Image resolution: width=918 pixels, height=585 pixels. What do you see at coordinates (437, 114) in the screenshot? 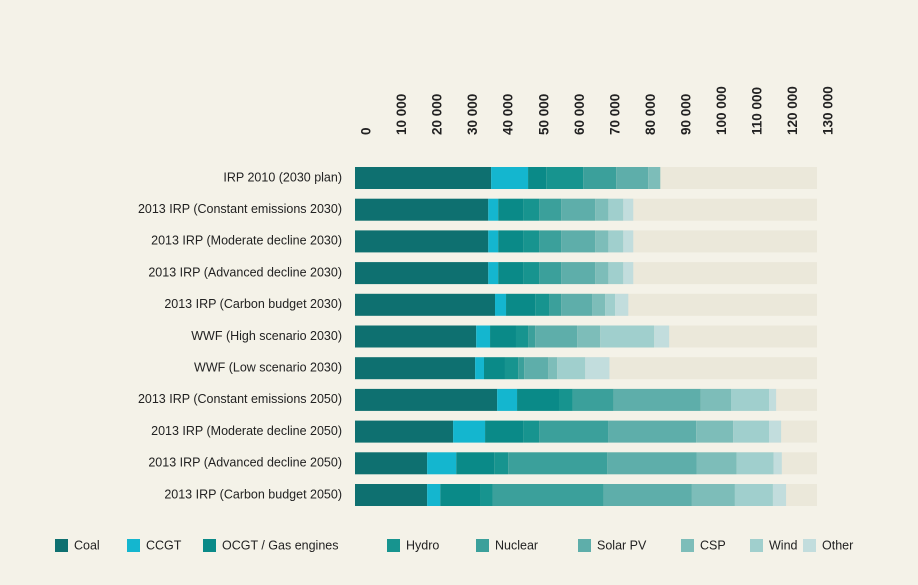
I see `x-tick-label: 20 000` at bounding box center [437, 114].